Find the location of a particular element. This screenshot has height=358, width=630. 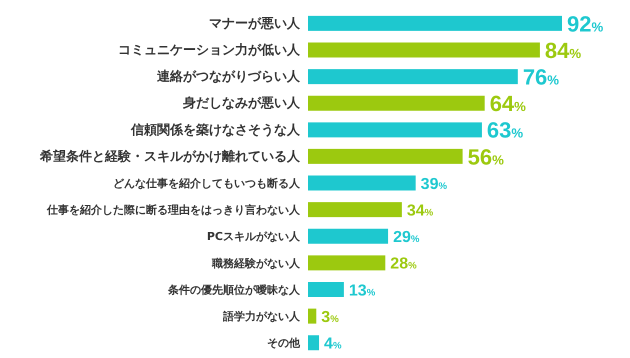

y-tick-label: 信頼関係を築けなさそうな人 is located at coordinates (215, 130).